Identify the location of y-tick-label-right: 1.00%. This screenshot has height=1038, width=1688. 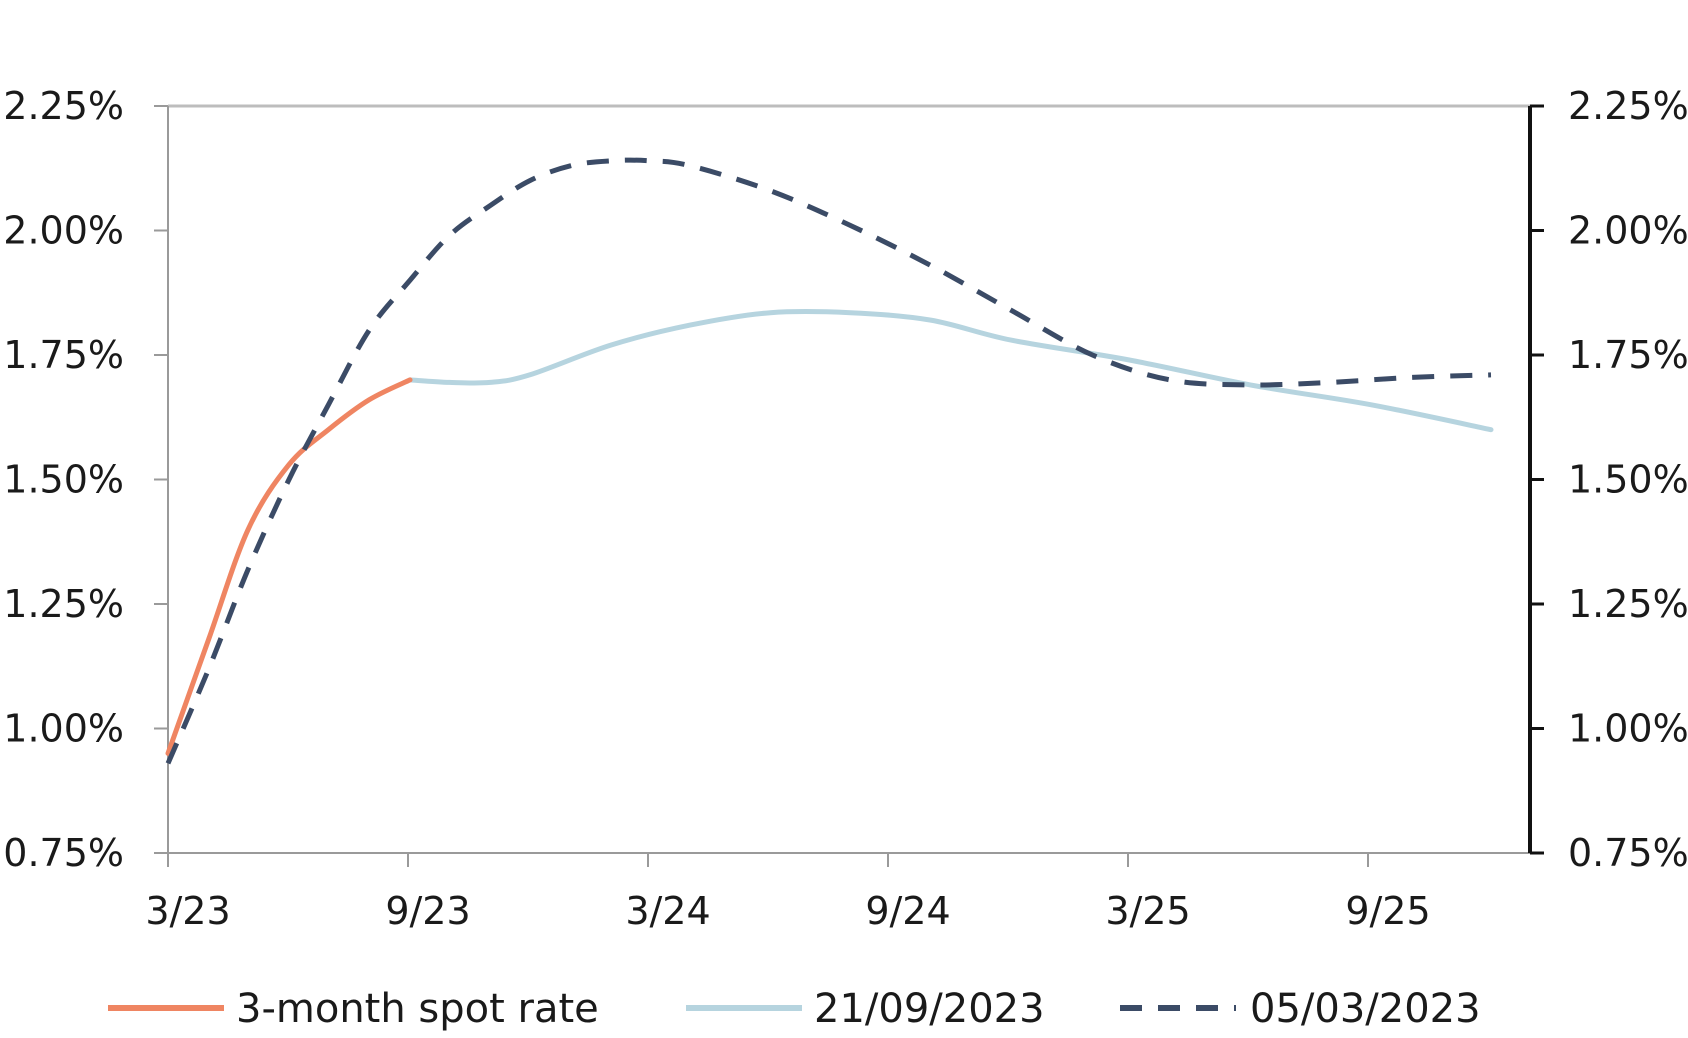
(1628, 729).